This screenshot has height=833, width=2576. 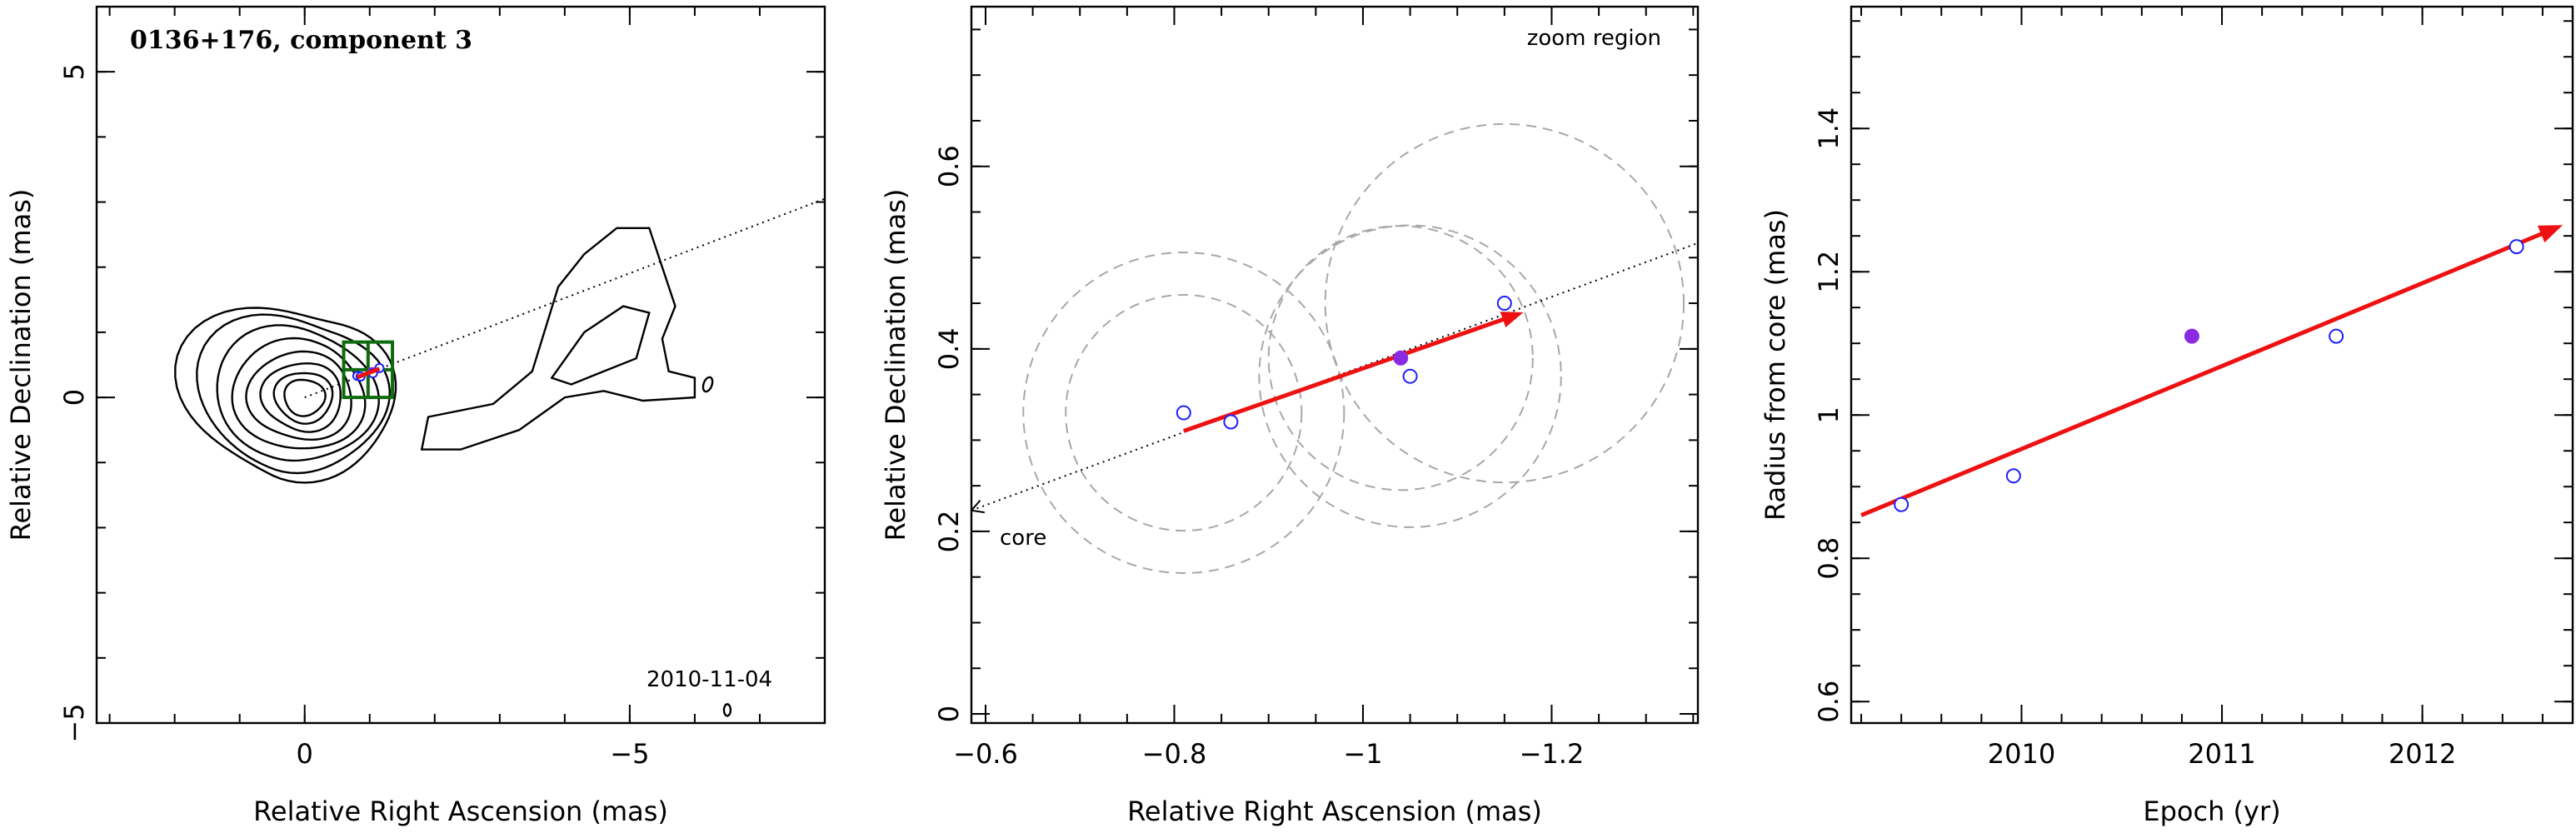 What do you see at coordinates (2422, 754) in the screenshot?
I see `radius-xtick-label: 2012` at bounding box center [2422, 754].